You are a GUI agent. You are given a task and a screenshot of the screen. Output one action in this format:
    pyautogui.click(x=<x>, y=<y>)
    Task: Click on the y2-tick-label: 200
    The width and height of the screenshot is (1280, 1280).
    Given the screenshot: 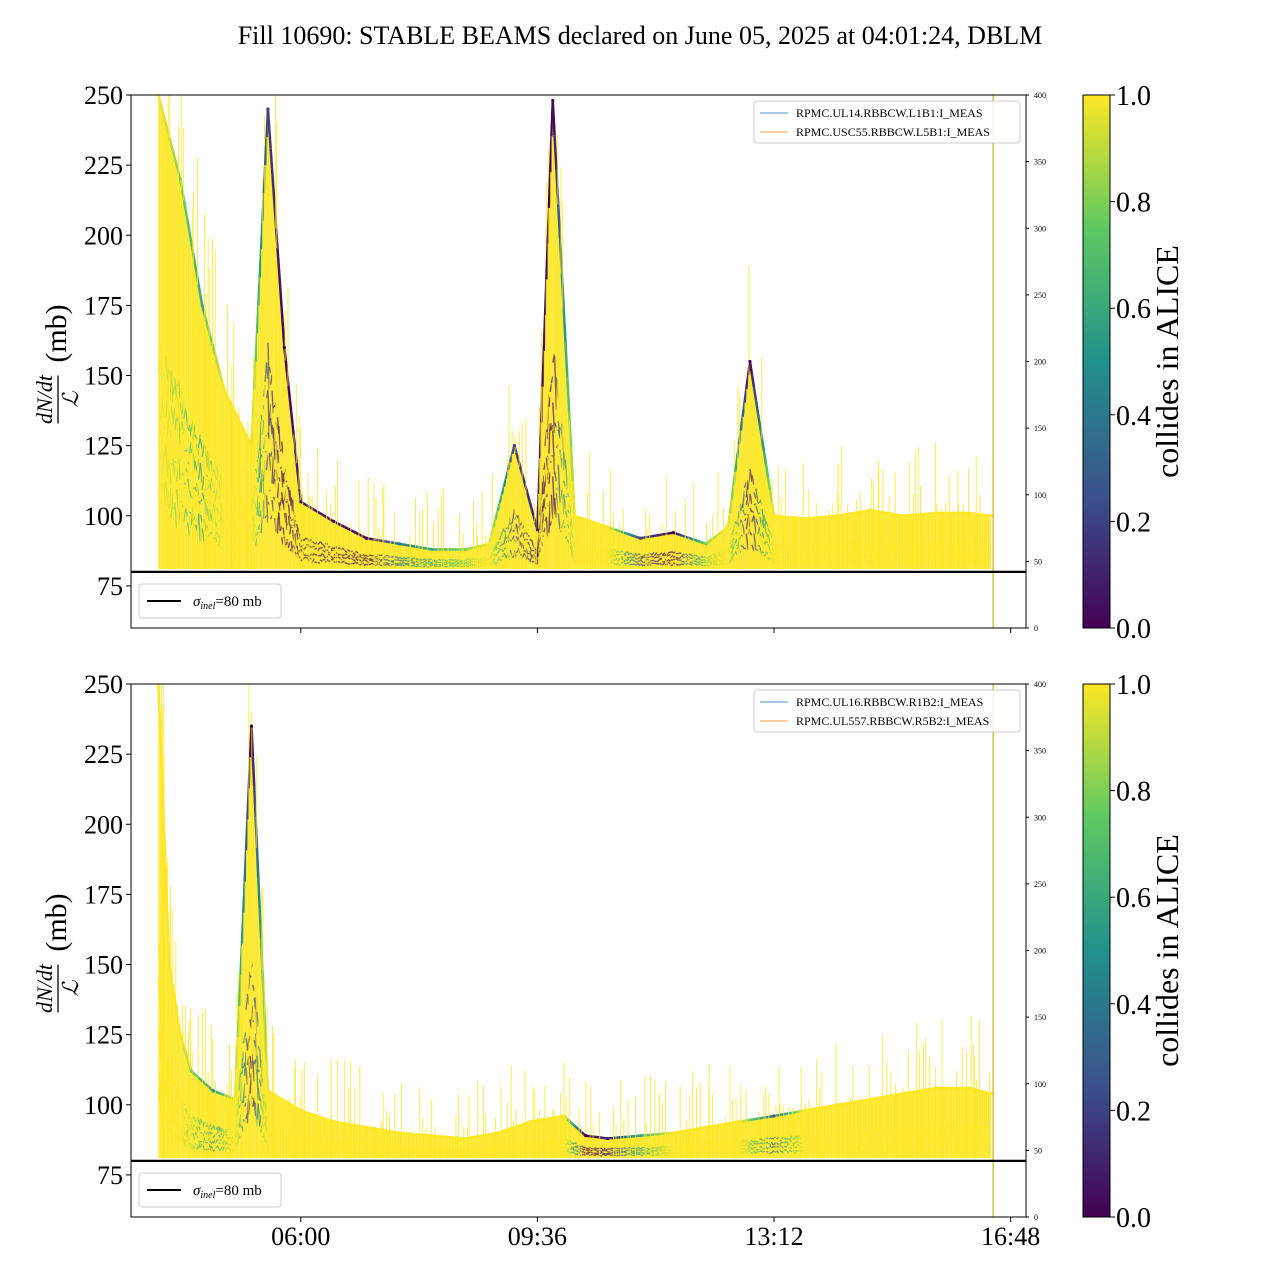 What is the action you would take?
    pyautogui.click(x=1040, y=951)
    